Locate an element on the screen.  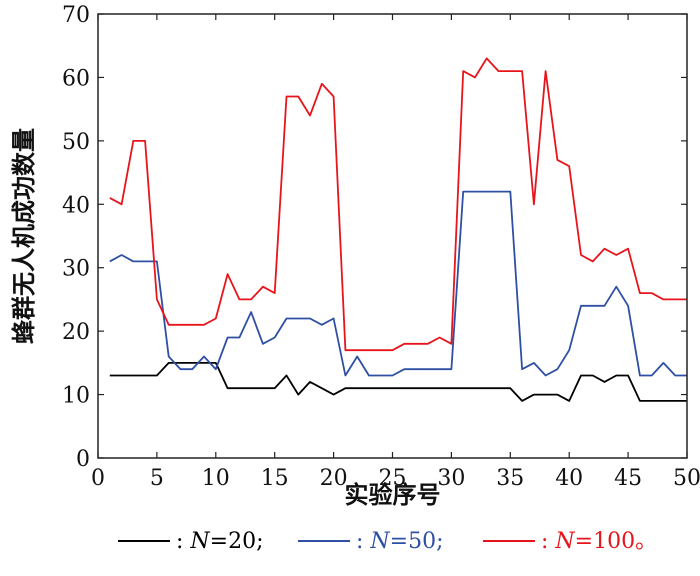
legend-label: : N=100。 is located at coordinates (599, 541).